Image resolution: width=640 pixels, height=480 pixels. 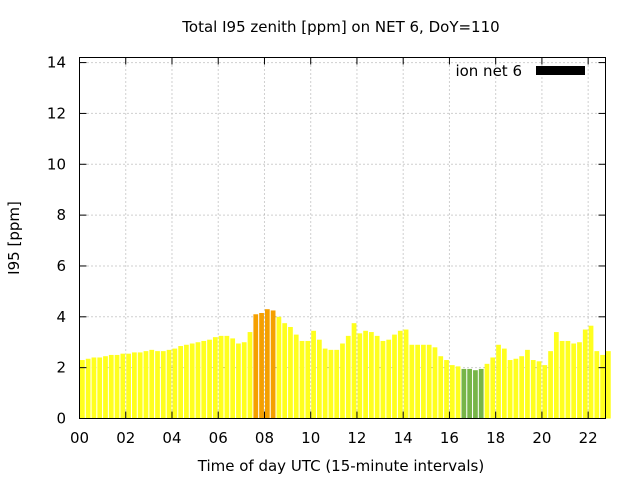 What do you see at coordinates (61, 419) in the screenshot?
I see `y-tick-label: 0` at bounding box center [61, 419].